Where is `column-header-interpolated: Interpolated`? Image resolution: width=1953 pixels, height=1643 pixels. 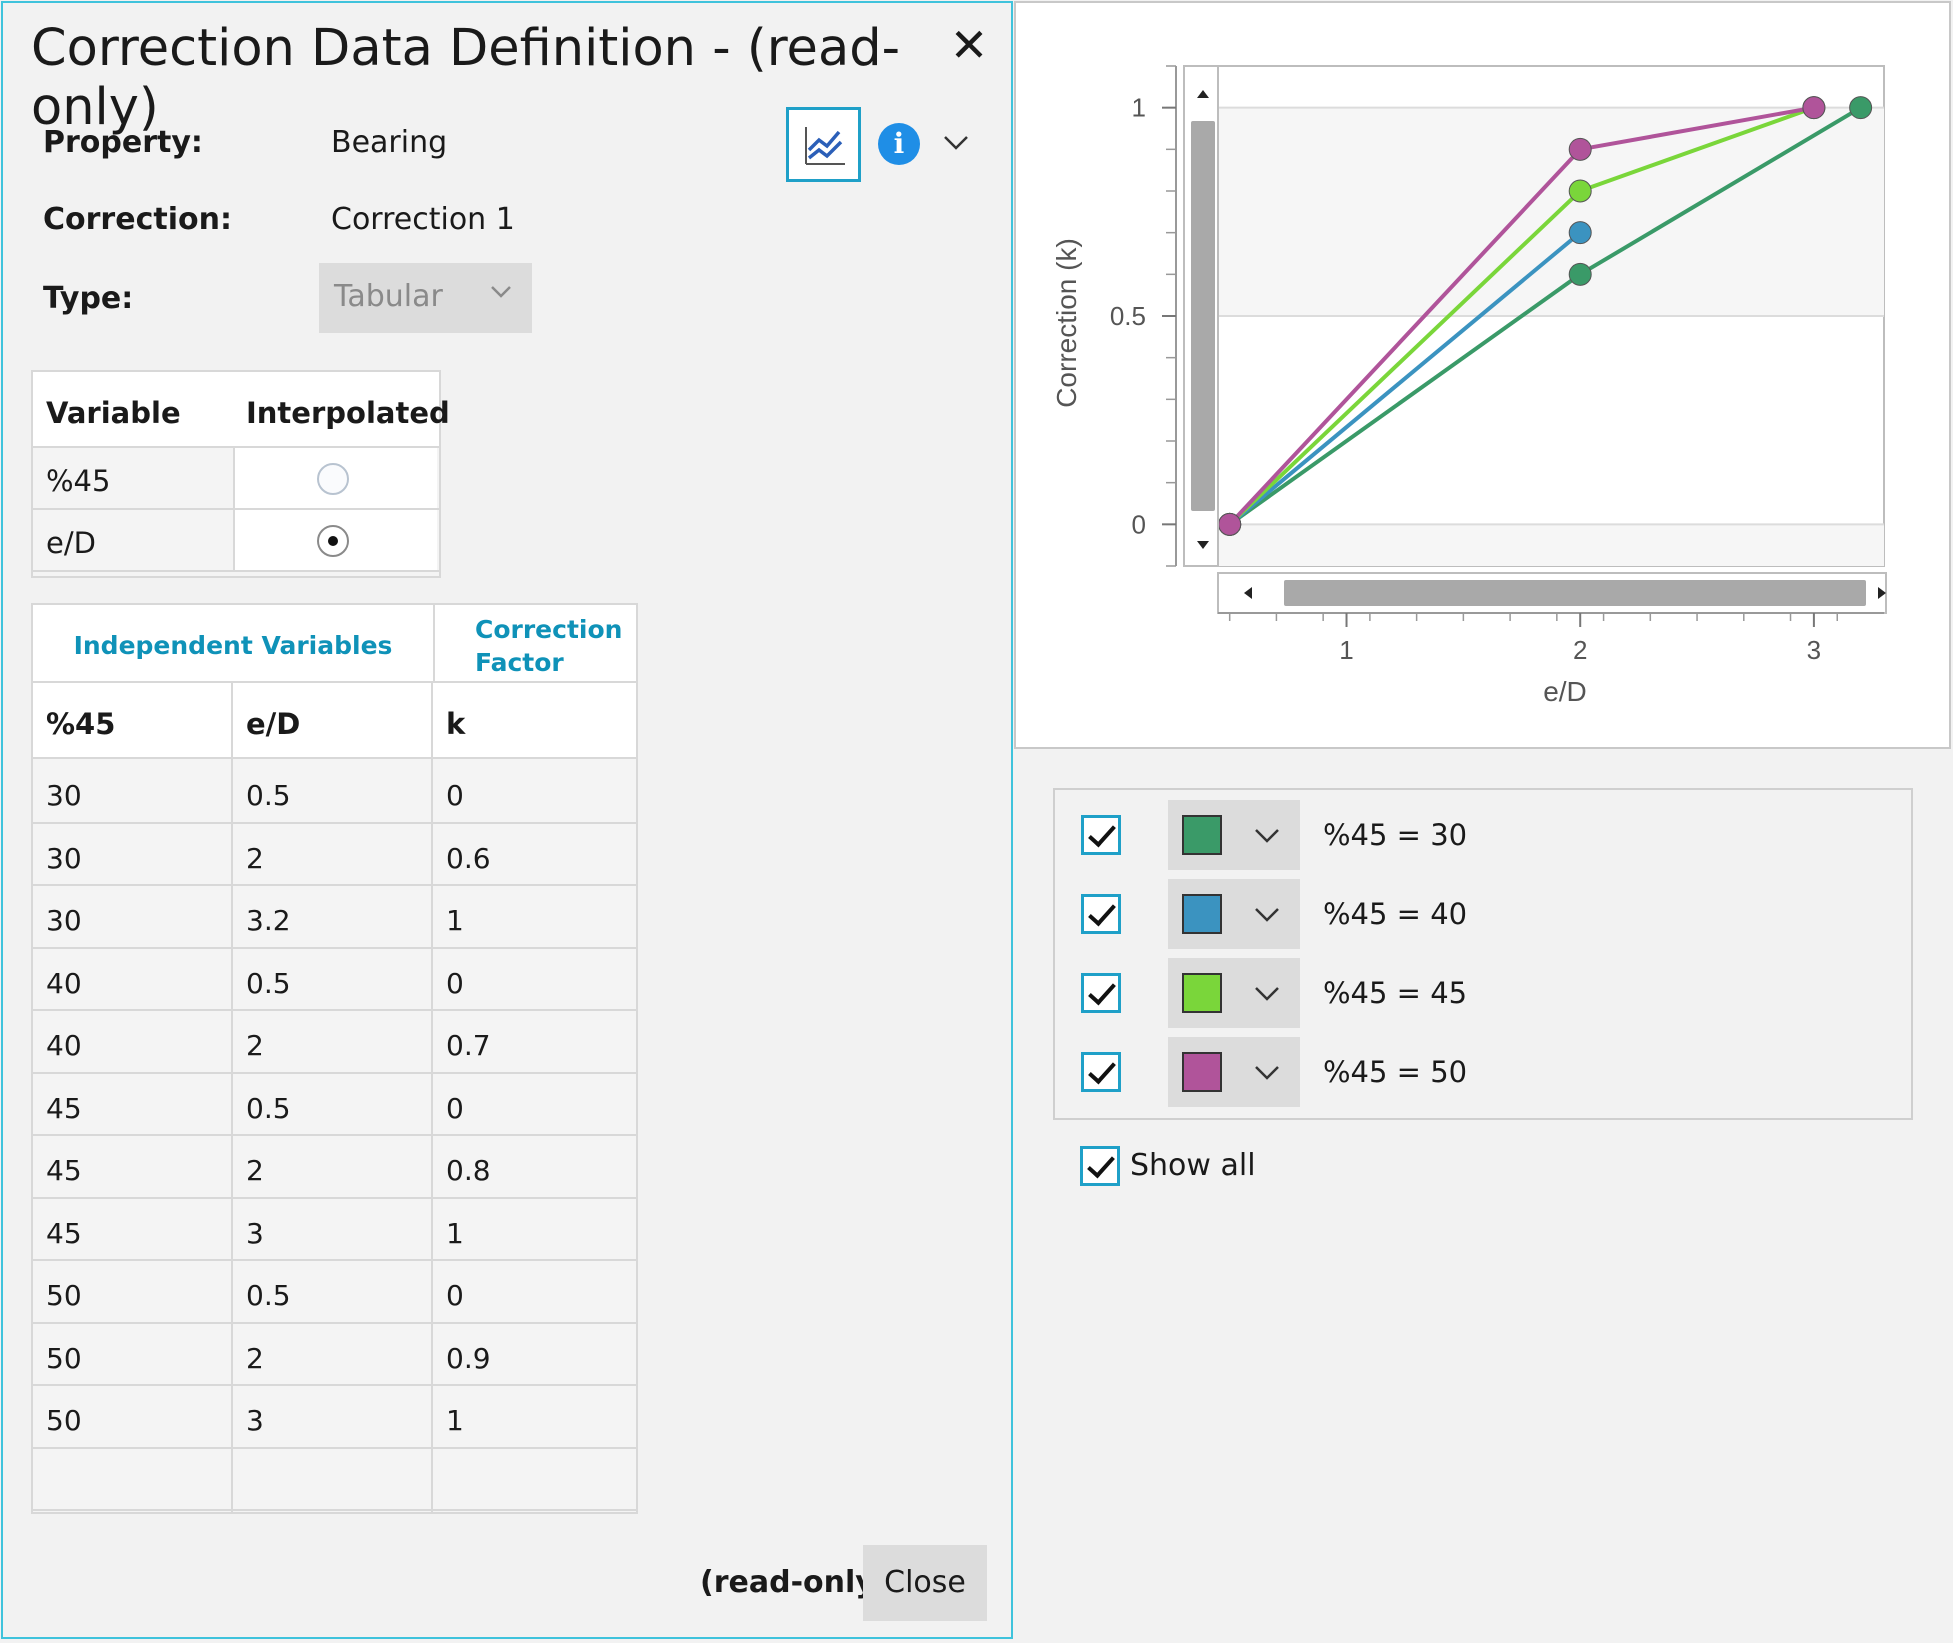 column-header-interpolated: Interpolated is located at coordinates (348, 413).